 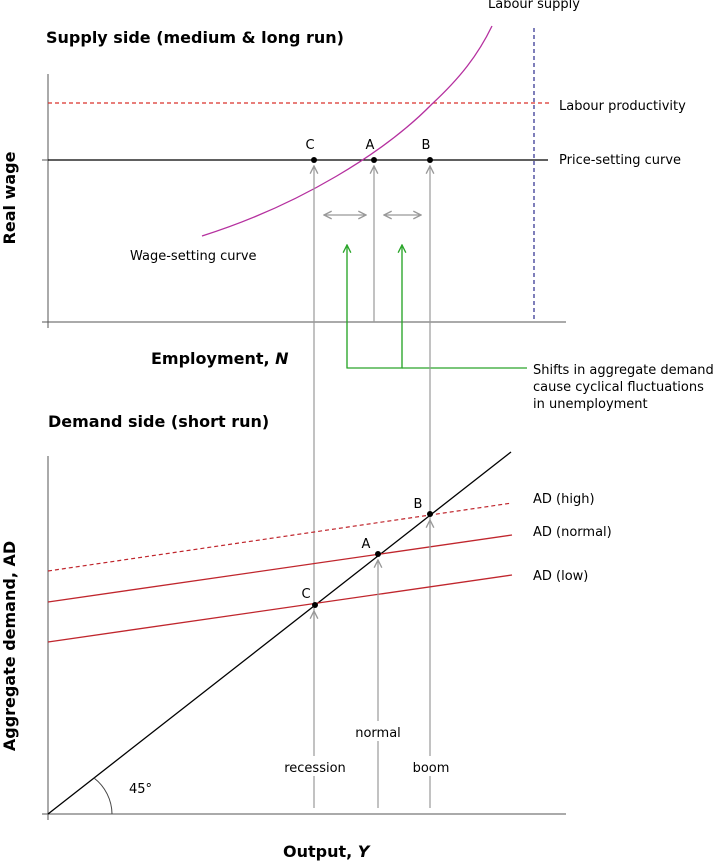 I want to click on ad-high-line, so click(x=280, y=537).